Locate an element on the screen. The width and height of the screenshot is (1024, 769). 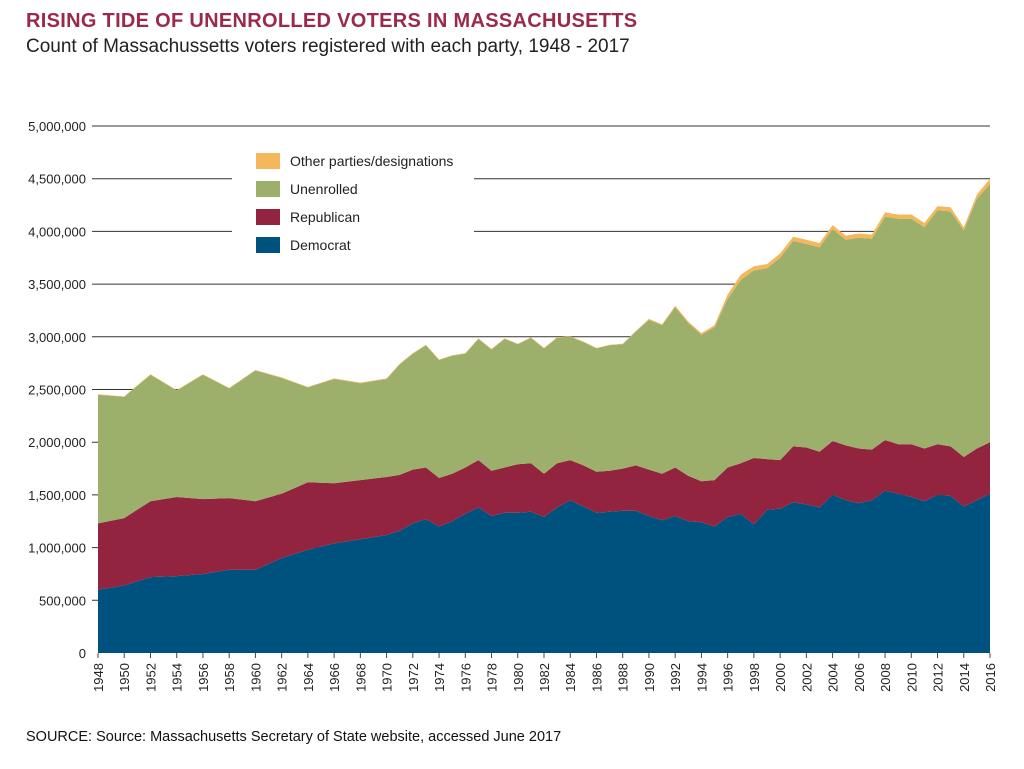
x-tick-label: 1950 is located at coordinates (124, 677).